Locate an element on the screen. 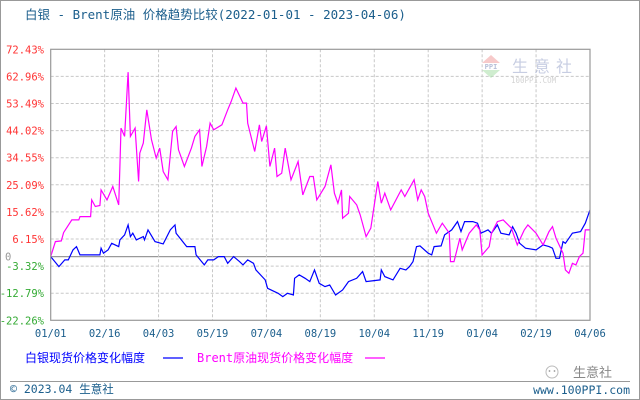 This screenshot has height=400, width=640. watermark-logo-text: PPI is located at coordinates (491, 67).